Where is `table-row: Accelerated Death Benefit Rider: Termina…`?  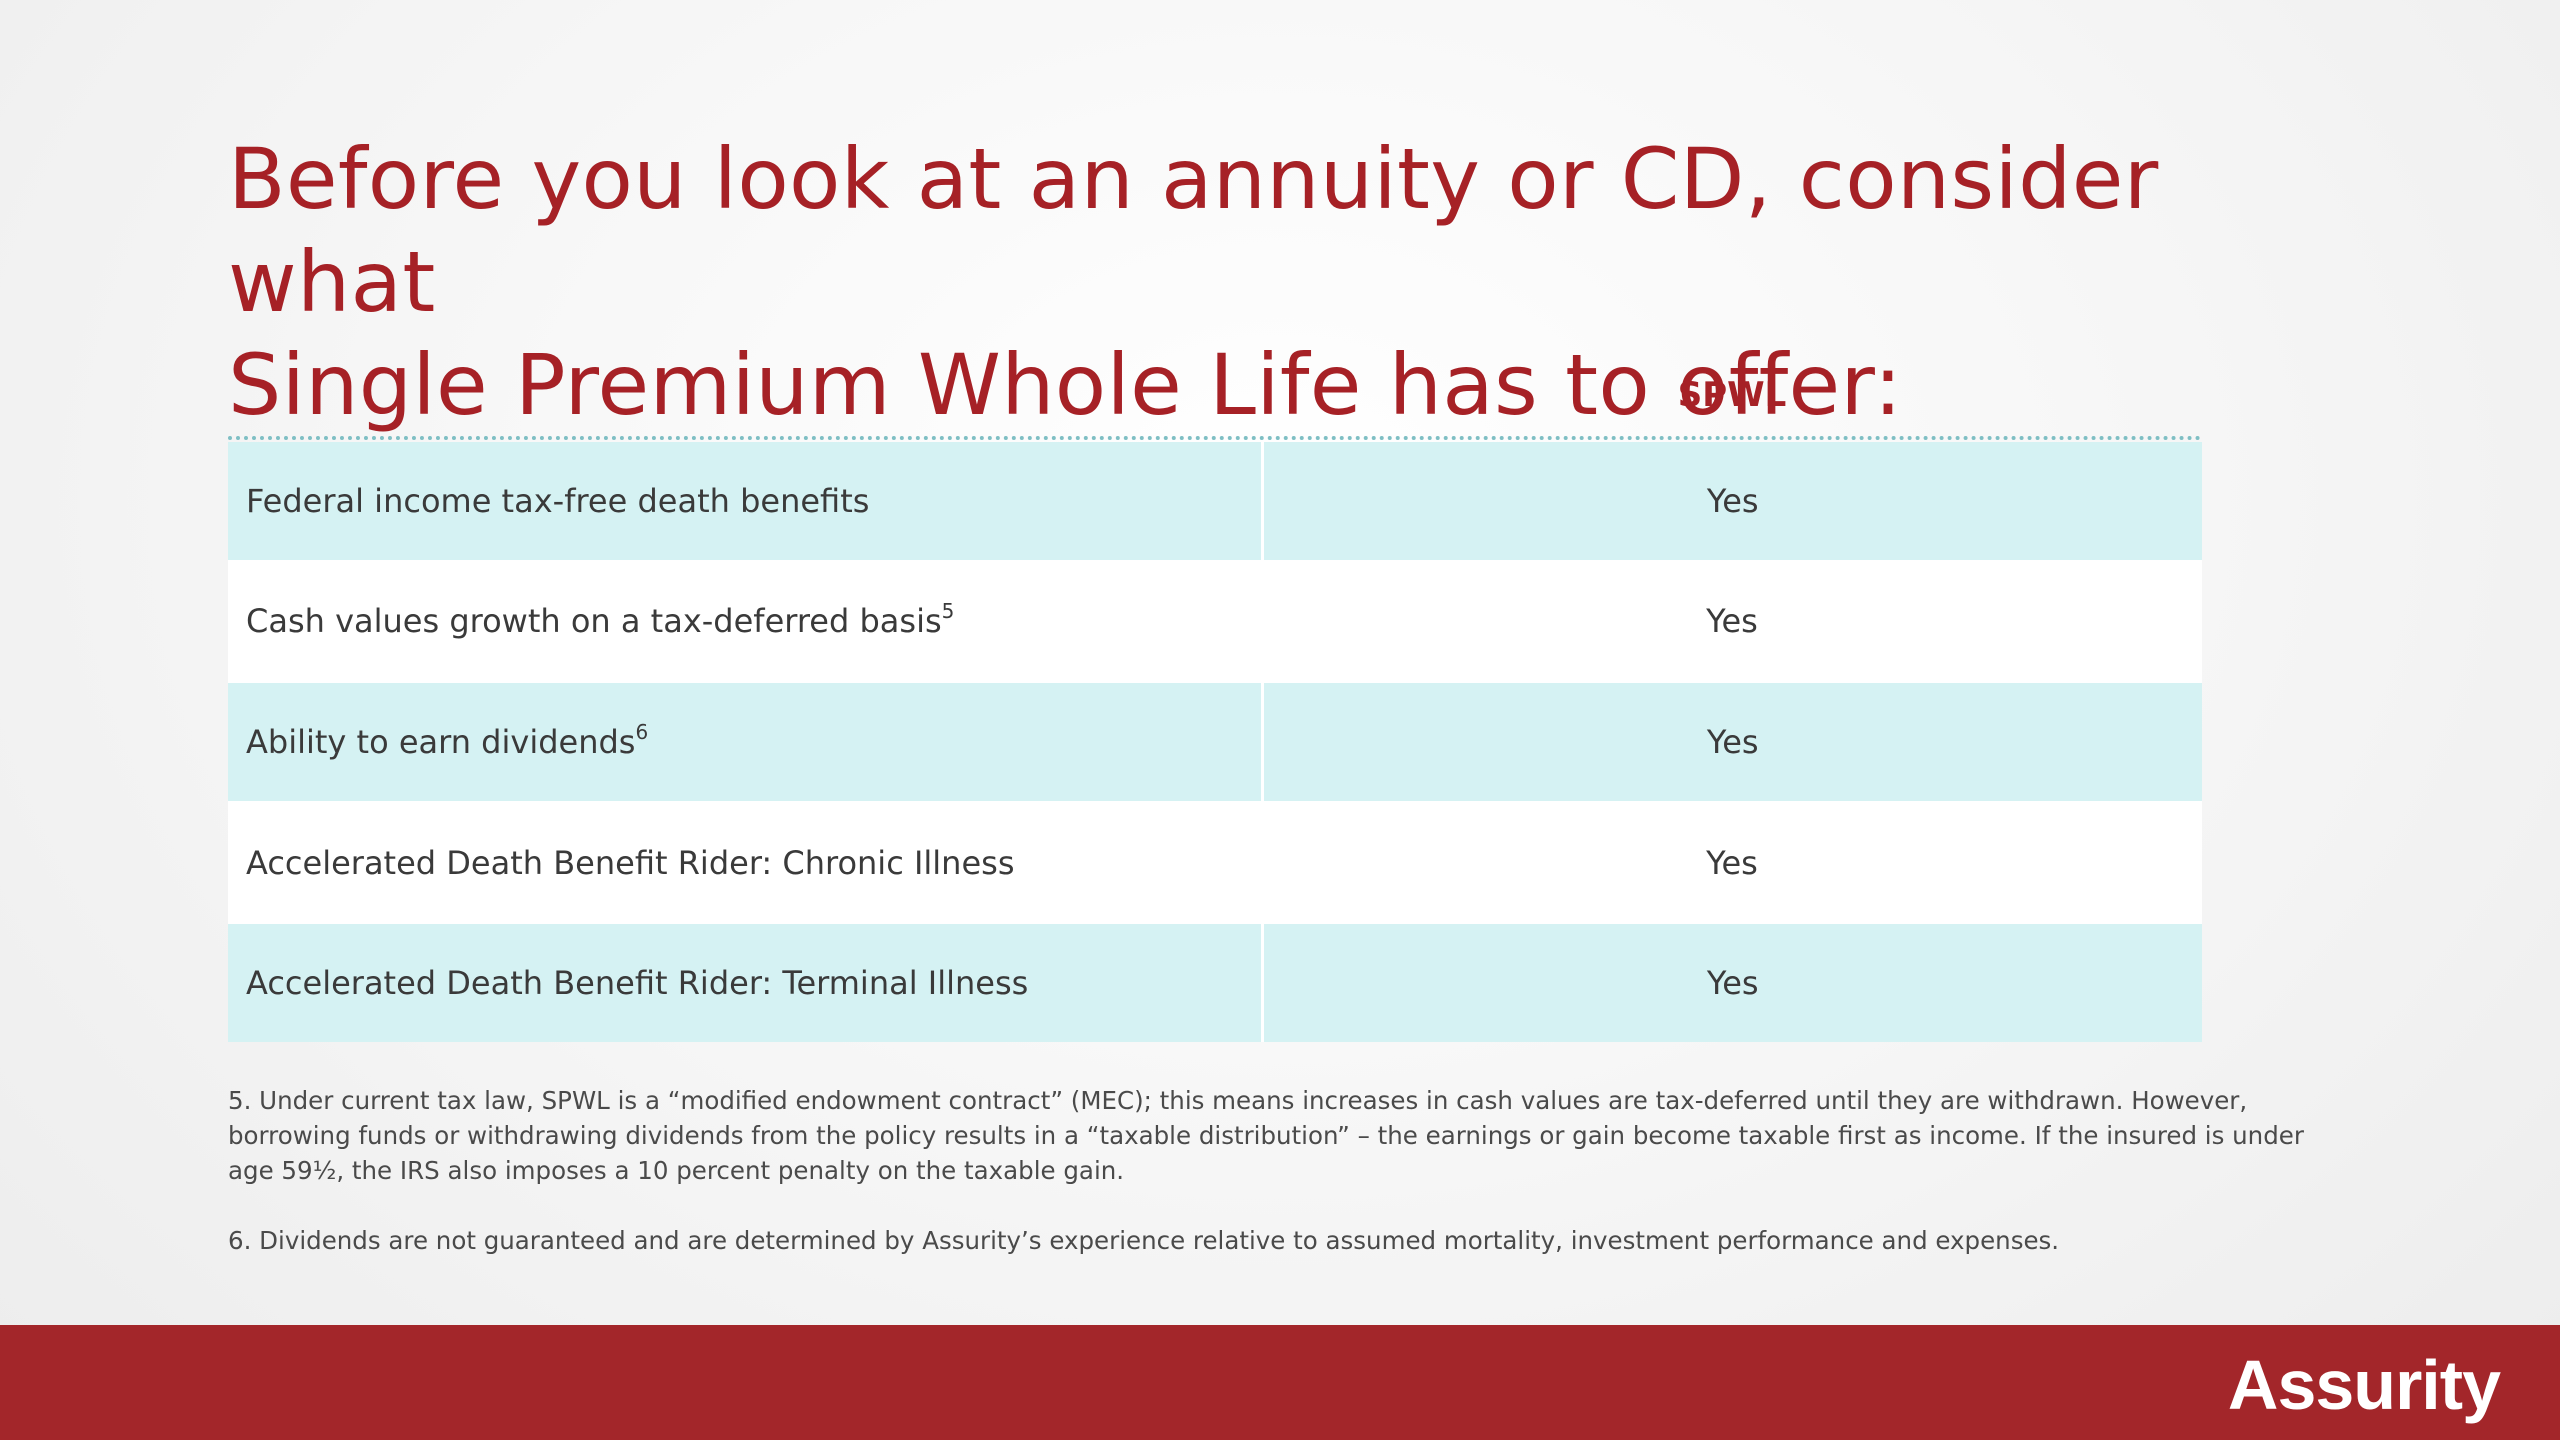
table-row: Accelerated Death Benefit Rider: Termina… is located at coordinates (1215, 981).